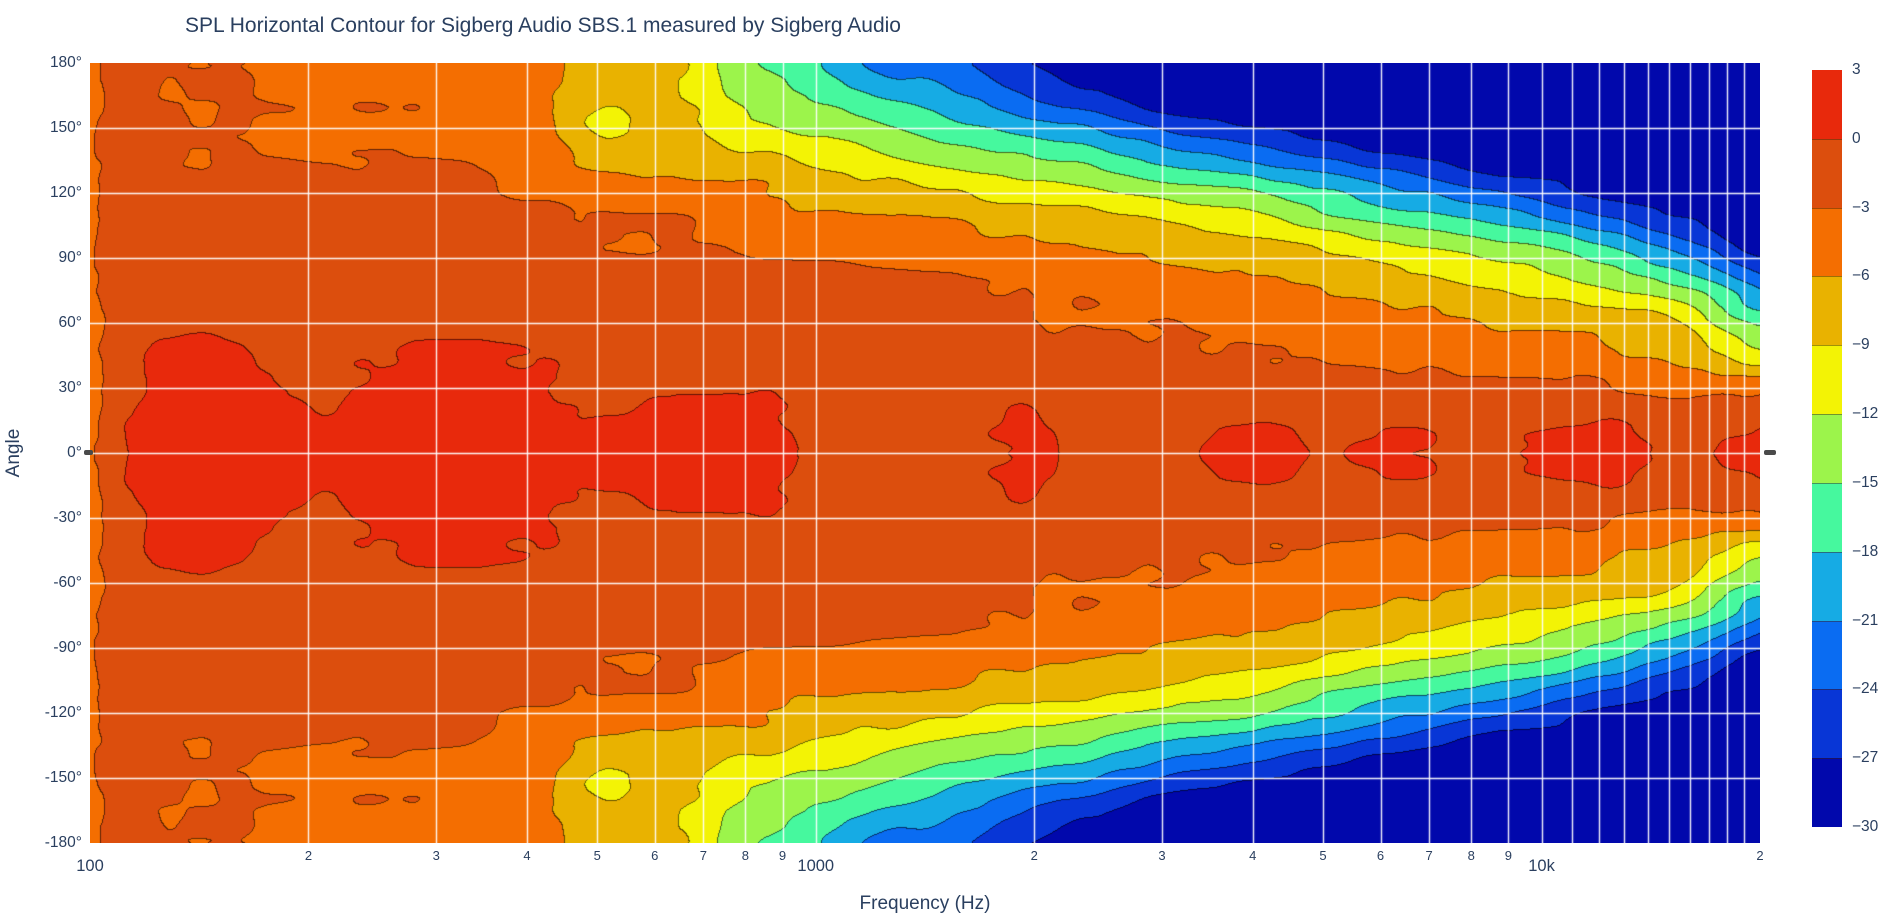 This screenshot has width=1900, height=922. What do you see at coordinates (74, 452) in the screenshot?
I see `y-tick-label: 0°` at bounding box center [74, 452].